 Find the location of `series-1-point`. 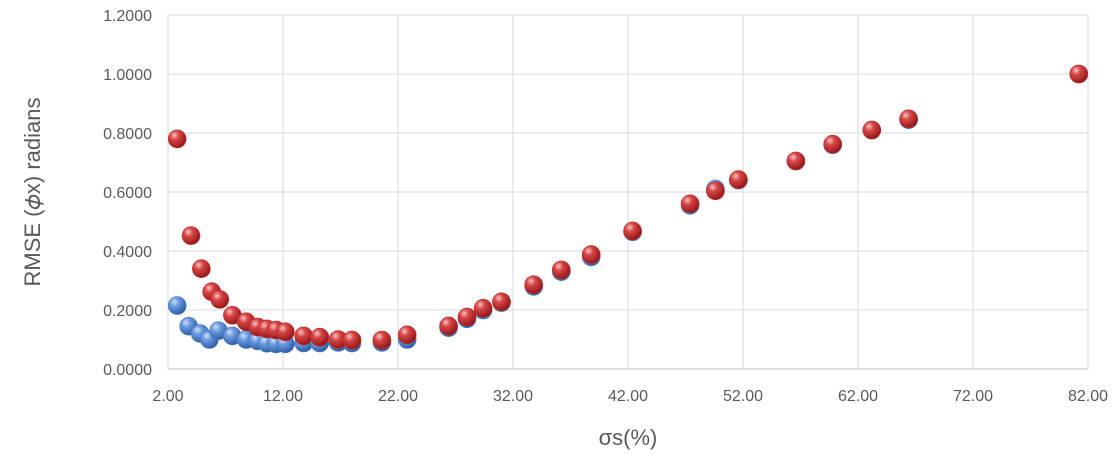

series-1-point is located at coordinates (177, 305).